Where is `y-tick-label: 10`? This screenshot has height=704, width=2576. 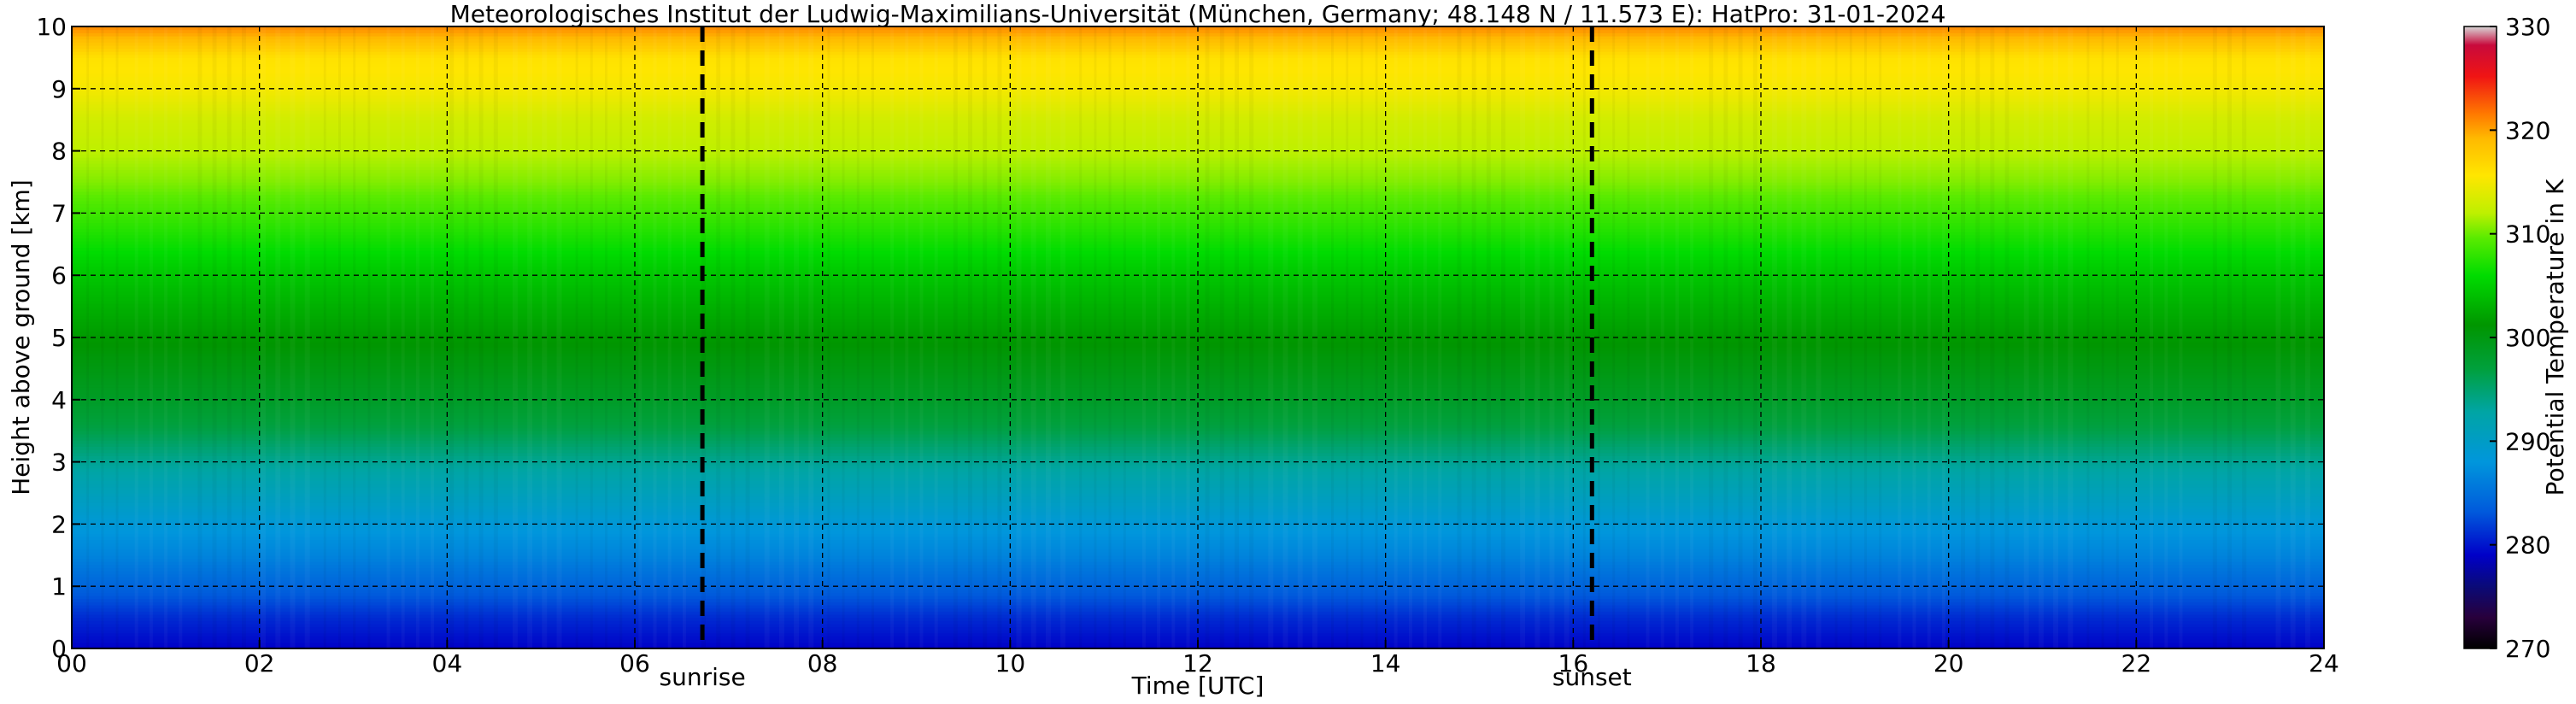 y-tick-label: 10 is located at coordinates (51, 27).